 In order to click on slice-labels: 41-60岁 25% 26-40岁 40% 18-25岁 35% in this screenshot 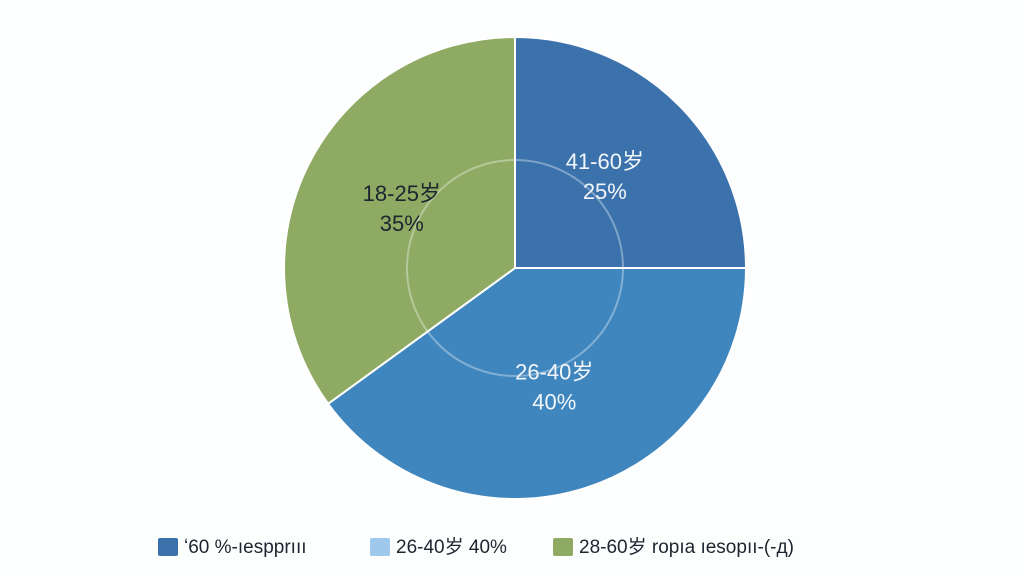, I will do `click(503, 282)`.